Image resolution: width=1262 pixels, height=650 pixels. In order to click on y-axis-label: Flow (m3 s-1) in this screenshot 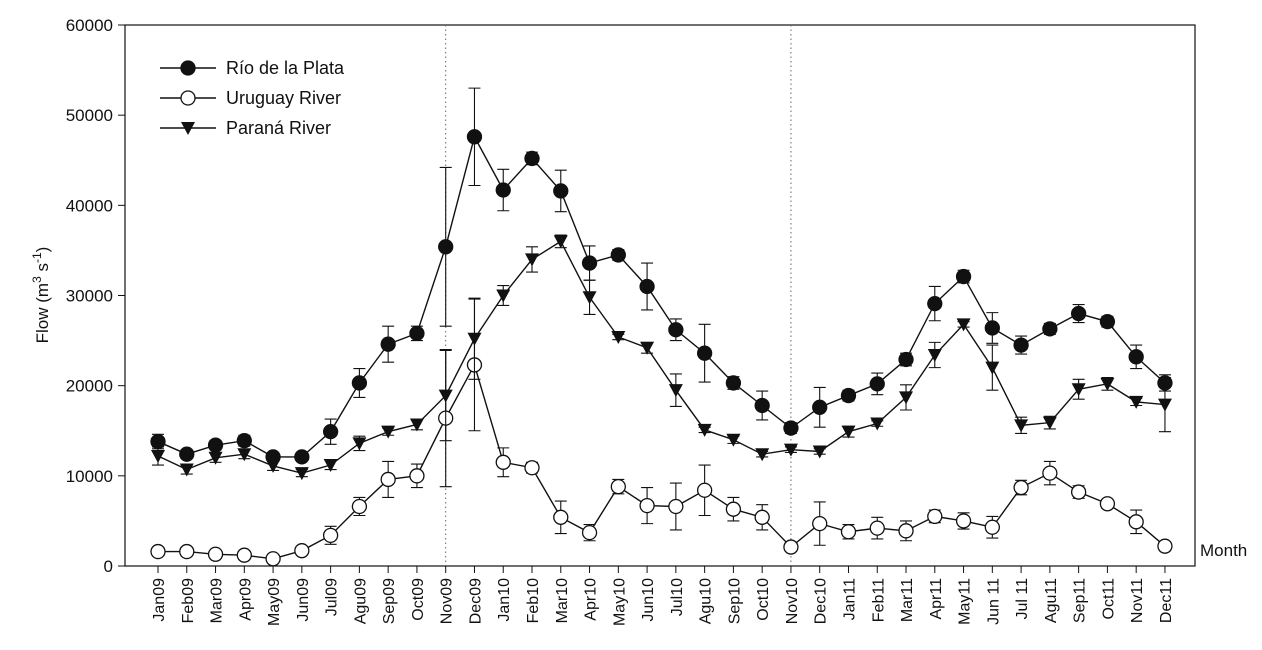, I will do `click(41, 295)`.